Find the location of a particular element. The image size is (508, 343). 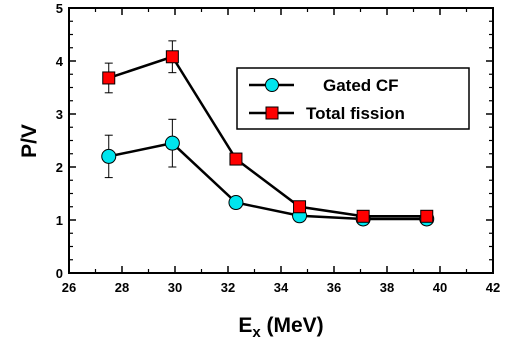

x-axis-title-main: E is located at coordinates (245, 325).